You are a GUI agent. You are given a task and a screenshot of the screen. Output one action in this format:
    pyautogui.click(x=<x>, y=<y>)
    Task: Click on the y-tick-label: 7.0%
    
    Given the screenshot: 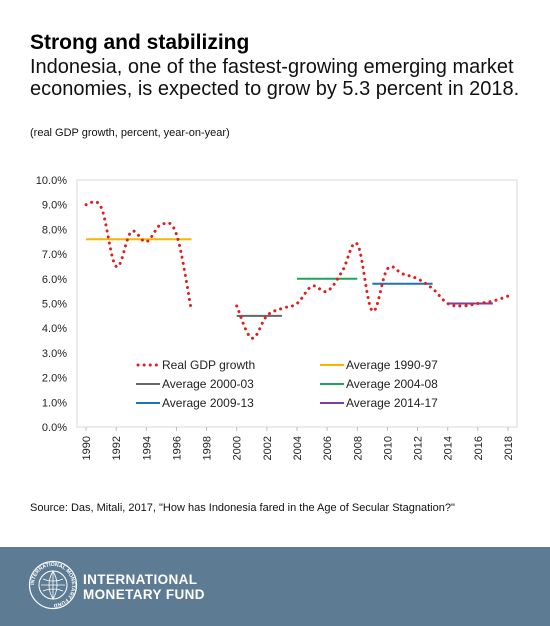 What is the action you would take?
    pyautogui.click(x=54, y=255)
    